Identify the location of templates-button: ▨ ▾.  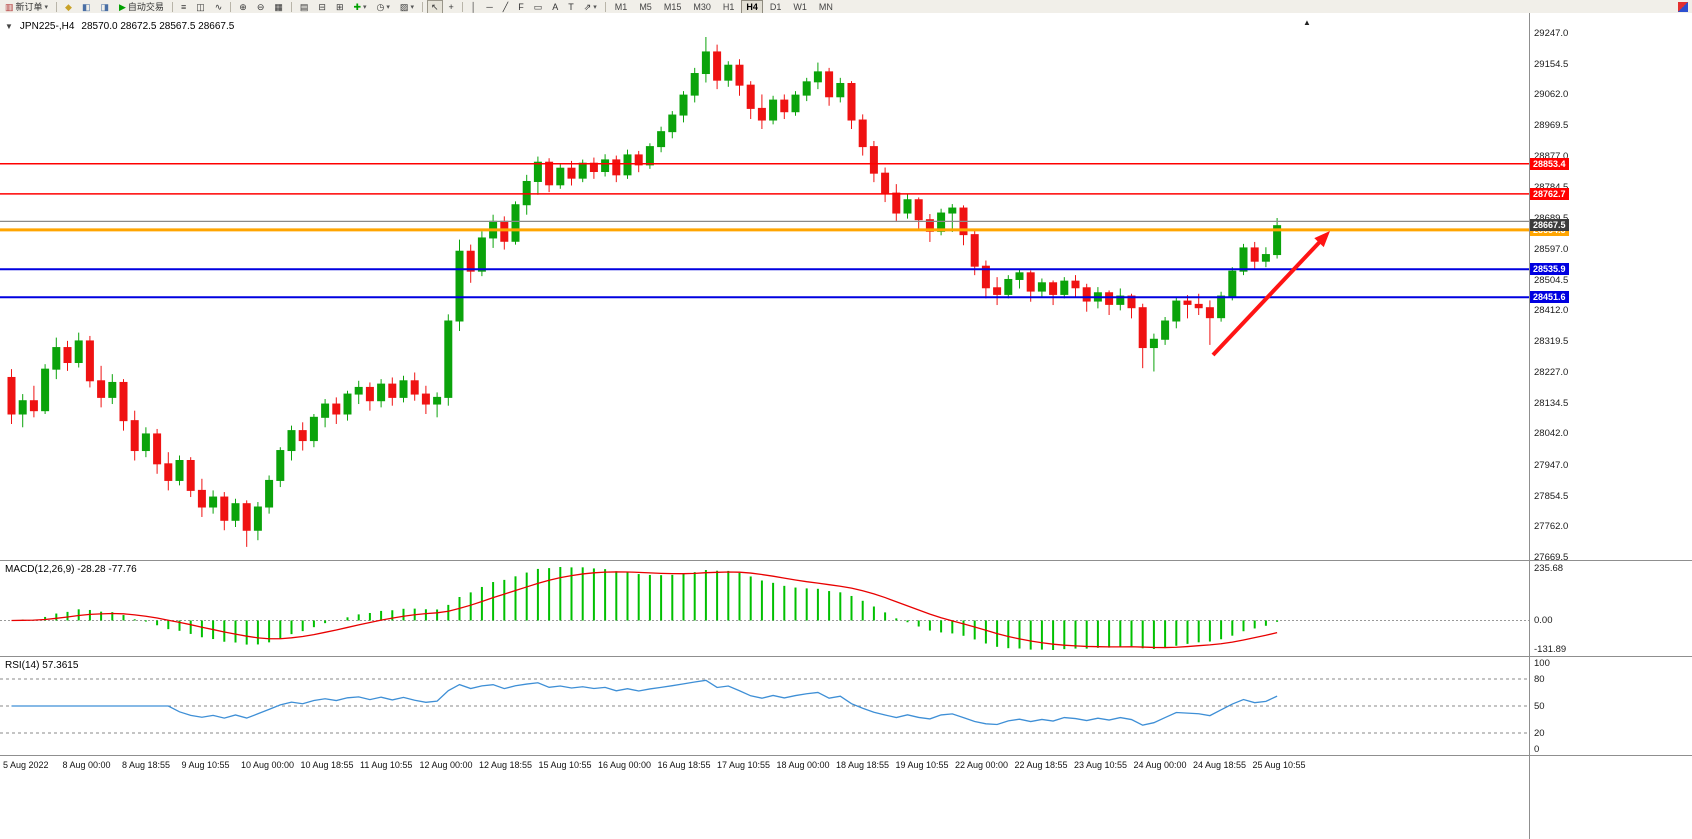
(407, 7).